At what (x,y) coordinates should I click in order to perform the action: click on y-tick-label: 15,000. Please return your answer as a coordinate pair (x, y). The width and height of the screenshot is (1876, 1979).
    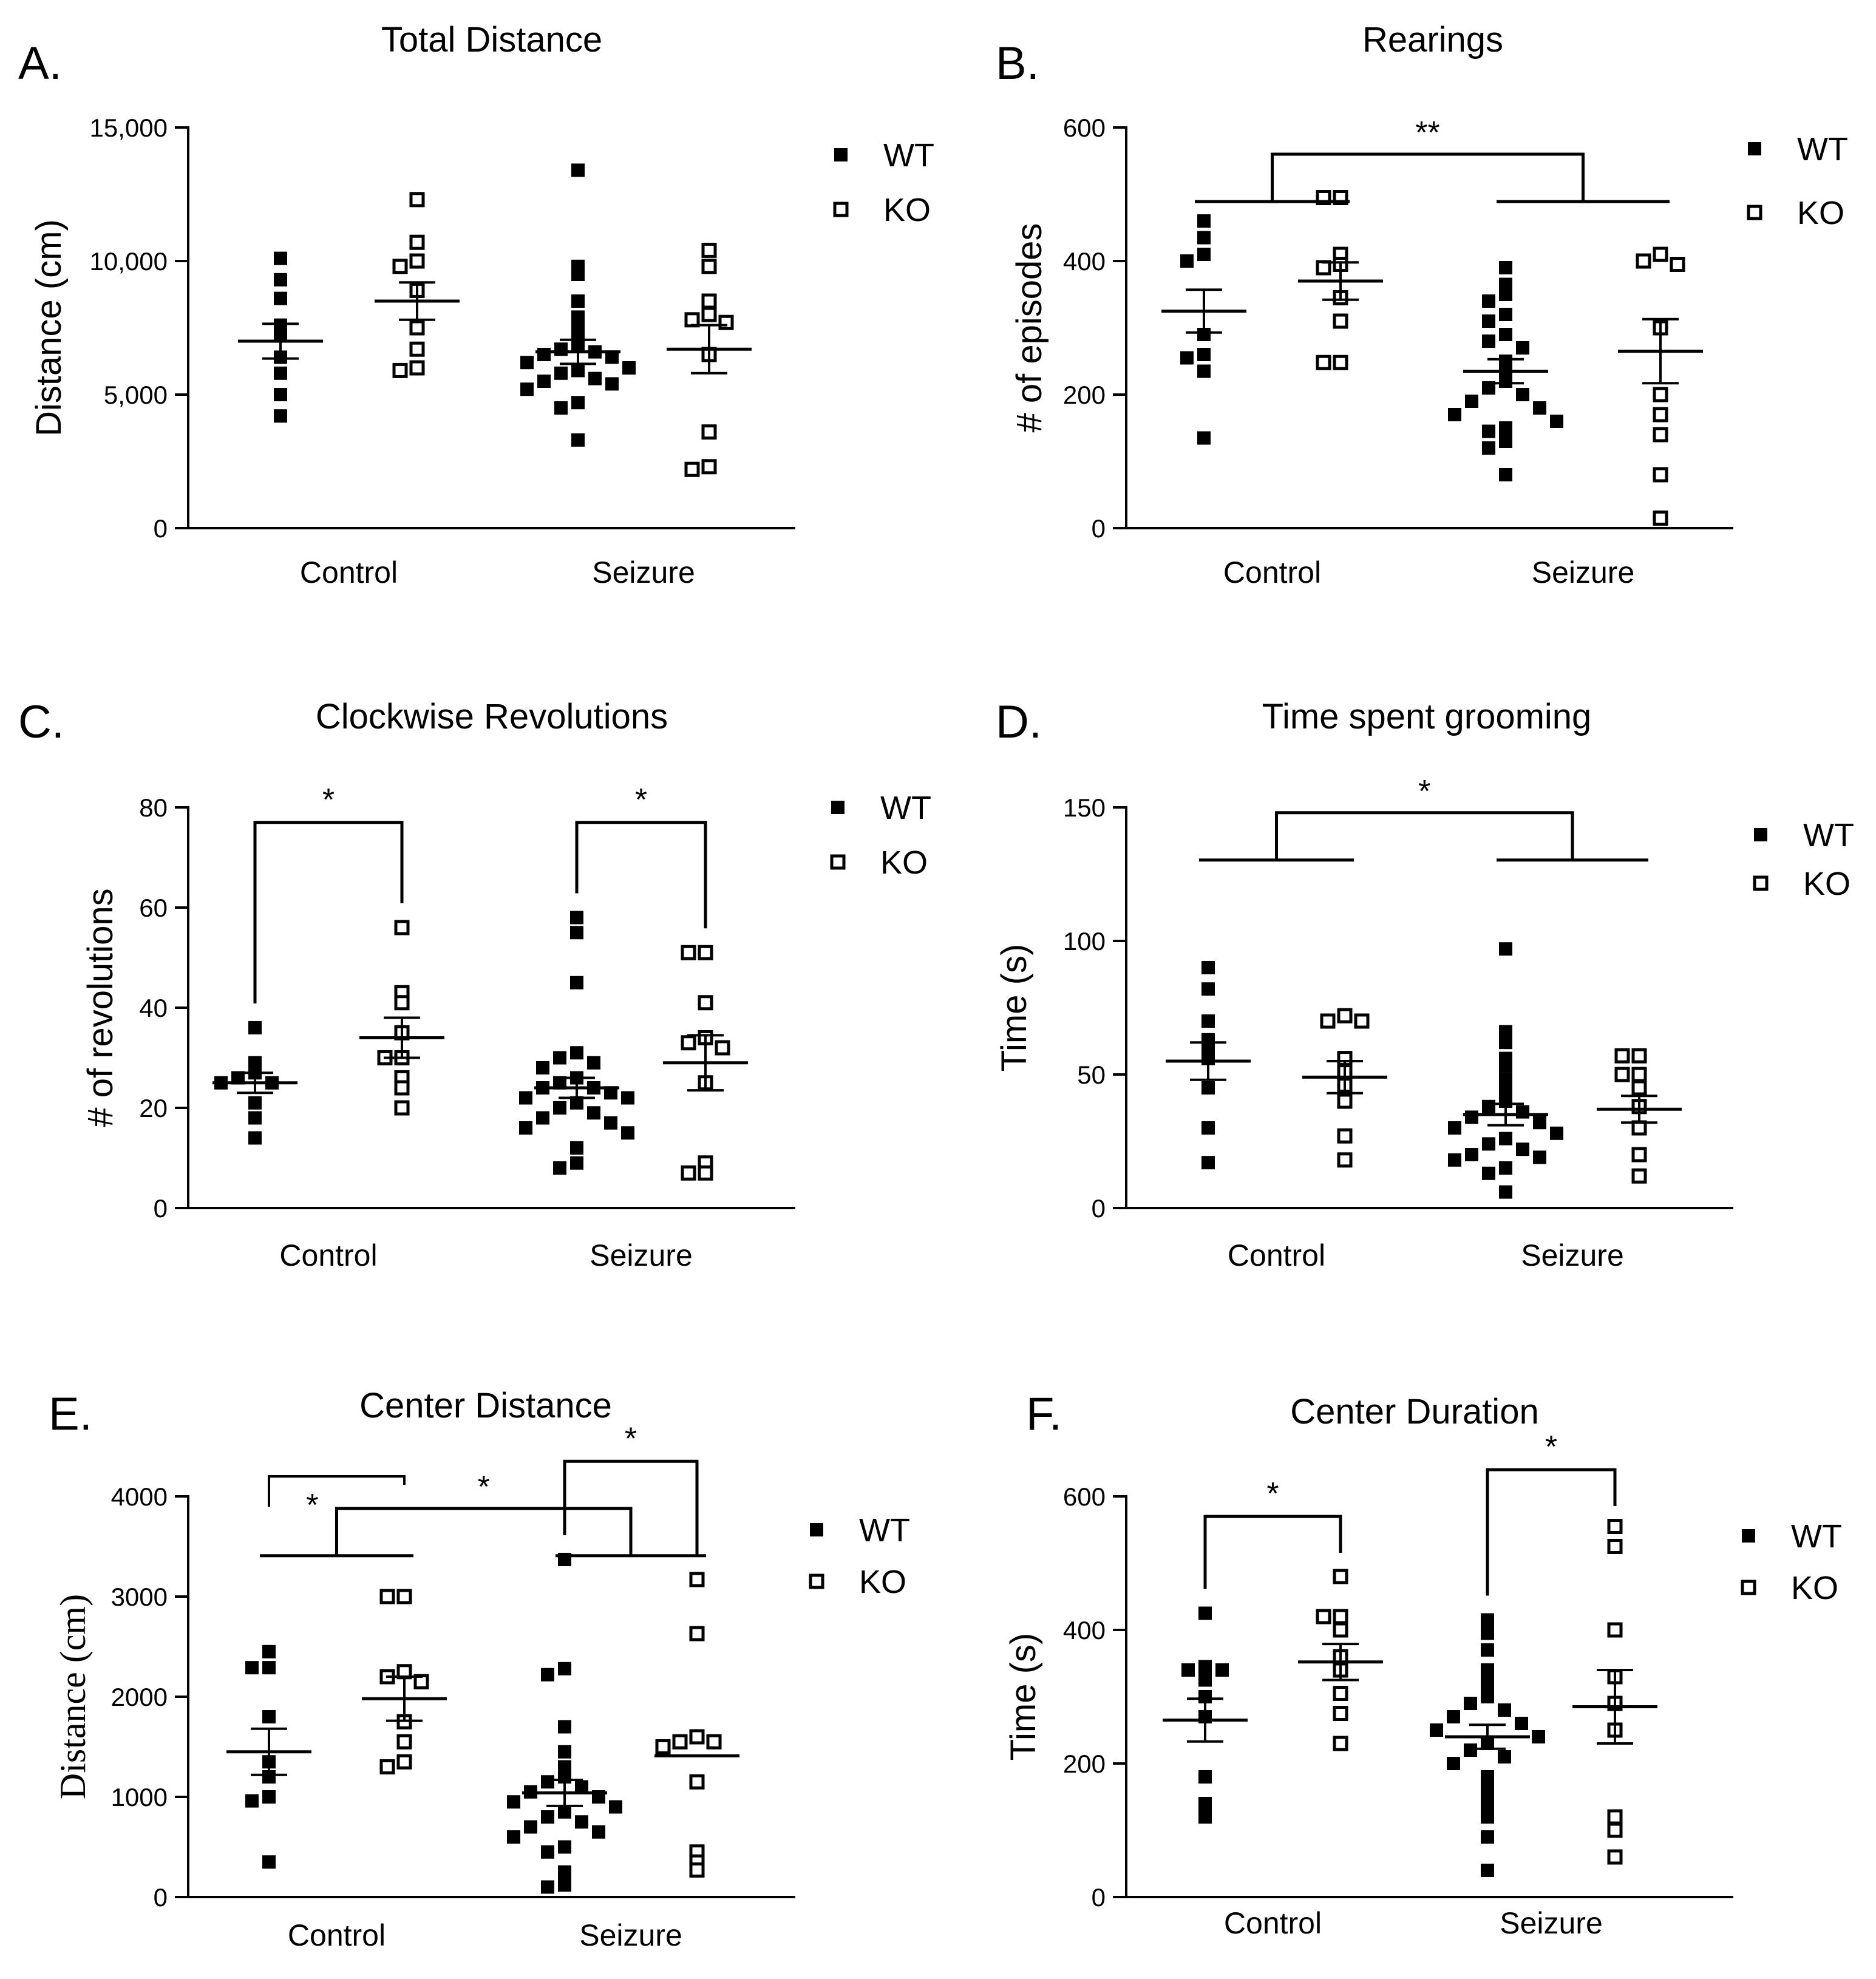
    Looking at the image, I should click on (129, 128).